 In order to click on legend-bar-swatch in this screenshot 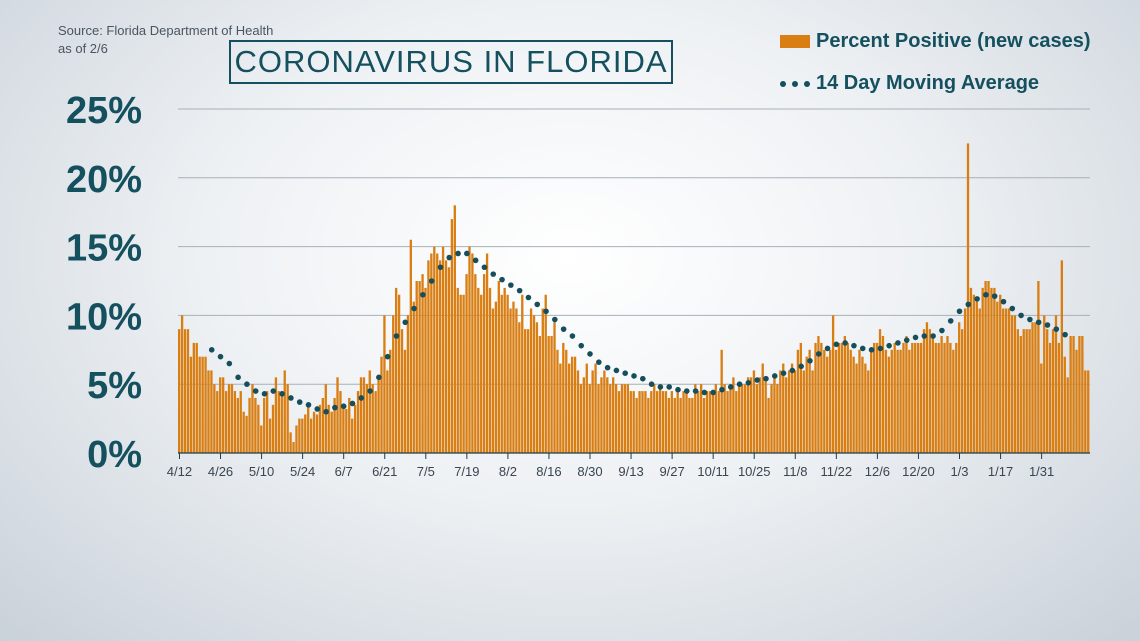, I will do `click(795, 41)`.